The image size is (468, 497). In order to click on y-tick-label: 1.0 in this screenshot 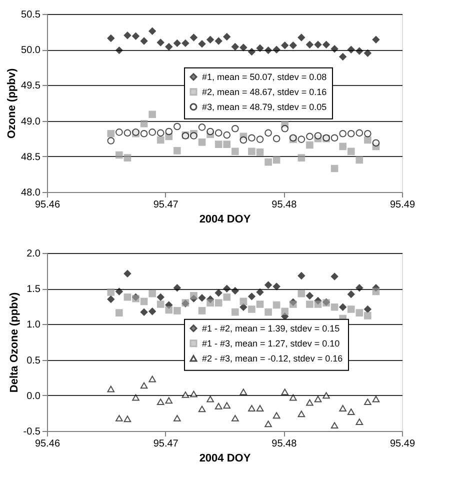, I will do `click(33, 325)`.